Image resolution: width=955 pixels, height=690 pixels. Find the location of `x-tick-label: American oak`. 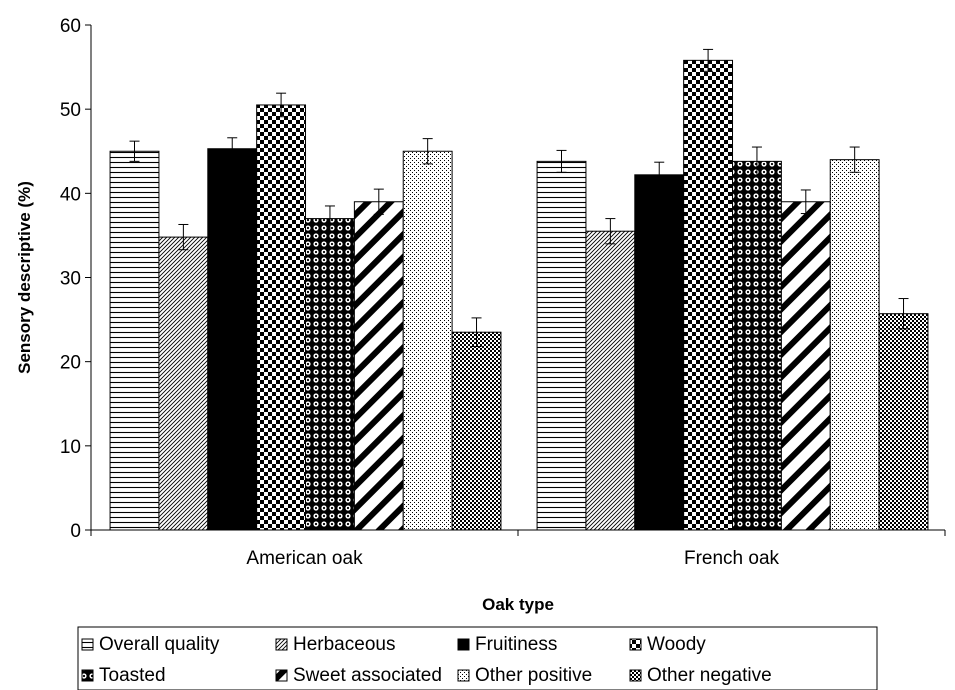

x-tick-label: American oak is located at coordinates (304, 558).